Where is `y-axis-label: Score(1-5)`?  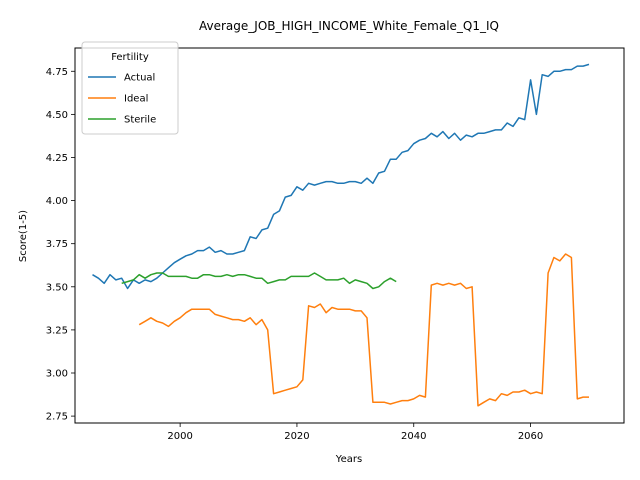
y-axis-label: Score(1-5) is located at coordinates (23, 236).